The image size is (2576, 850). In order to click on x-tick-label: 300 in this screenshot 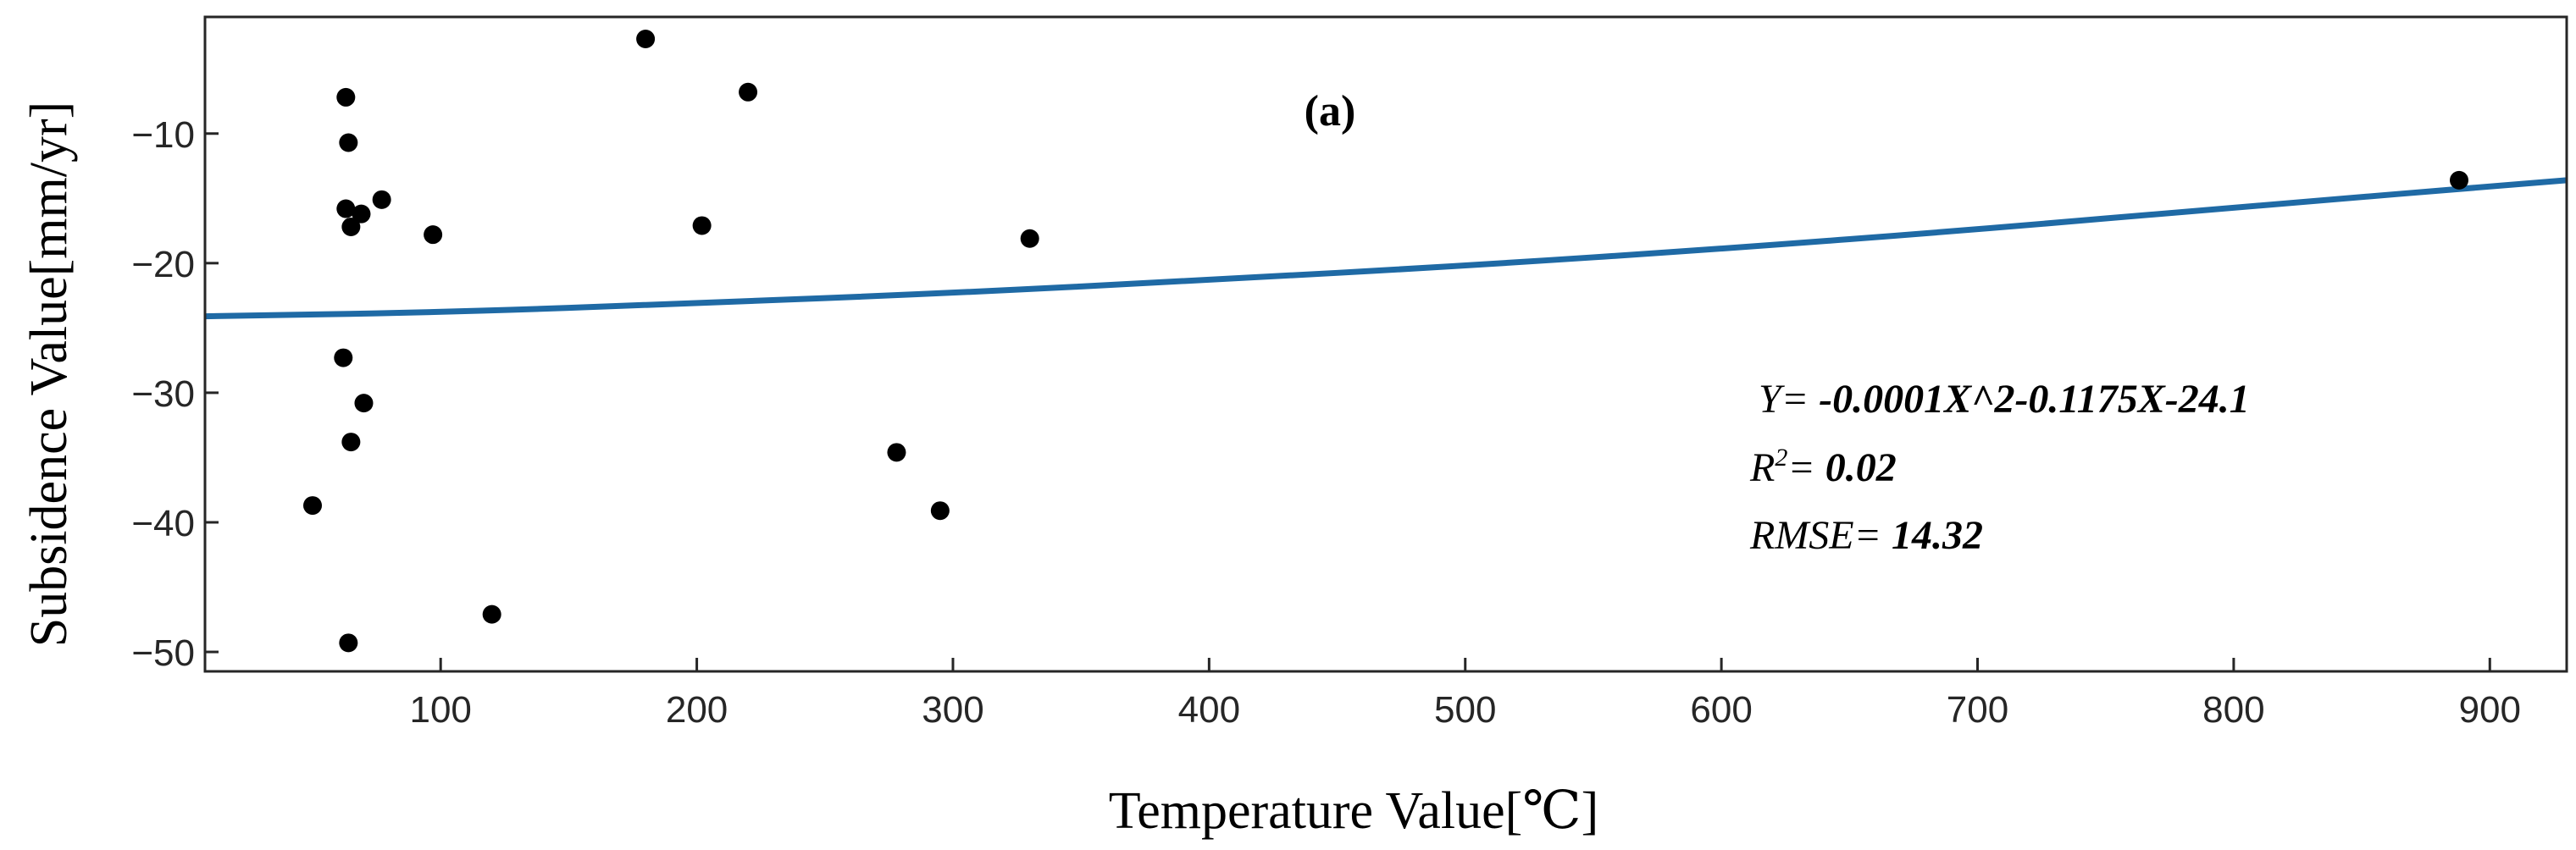, I will do `click(952, 710)`.